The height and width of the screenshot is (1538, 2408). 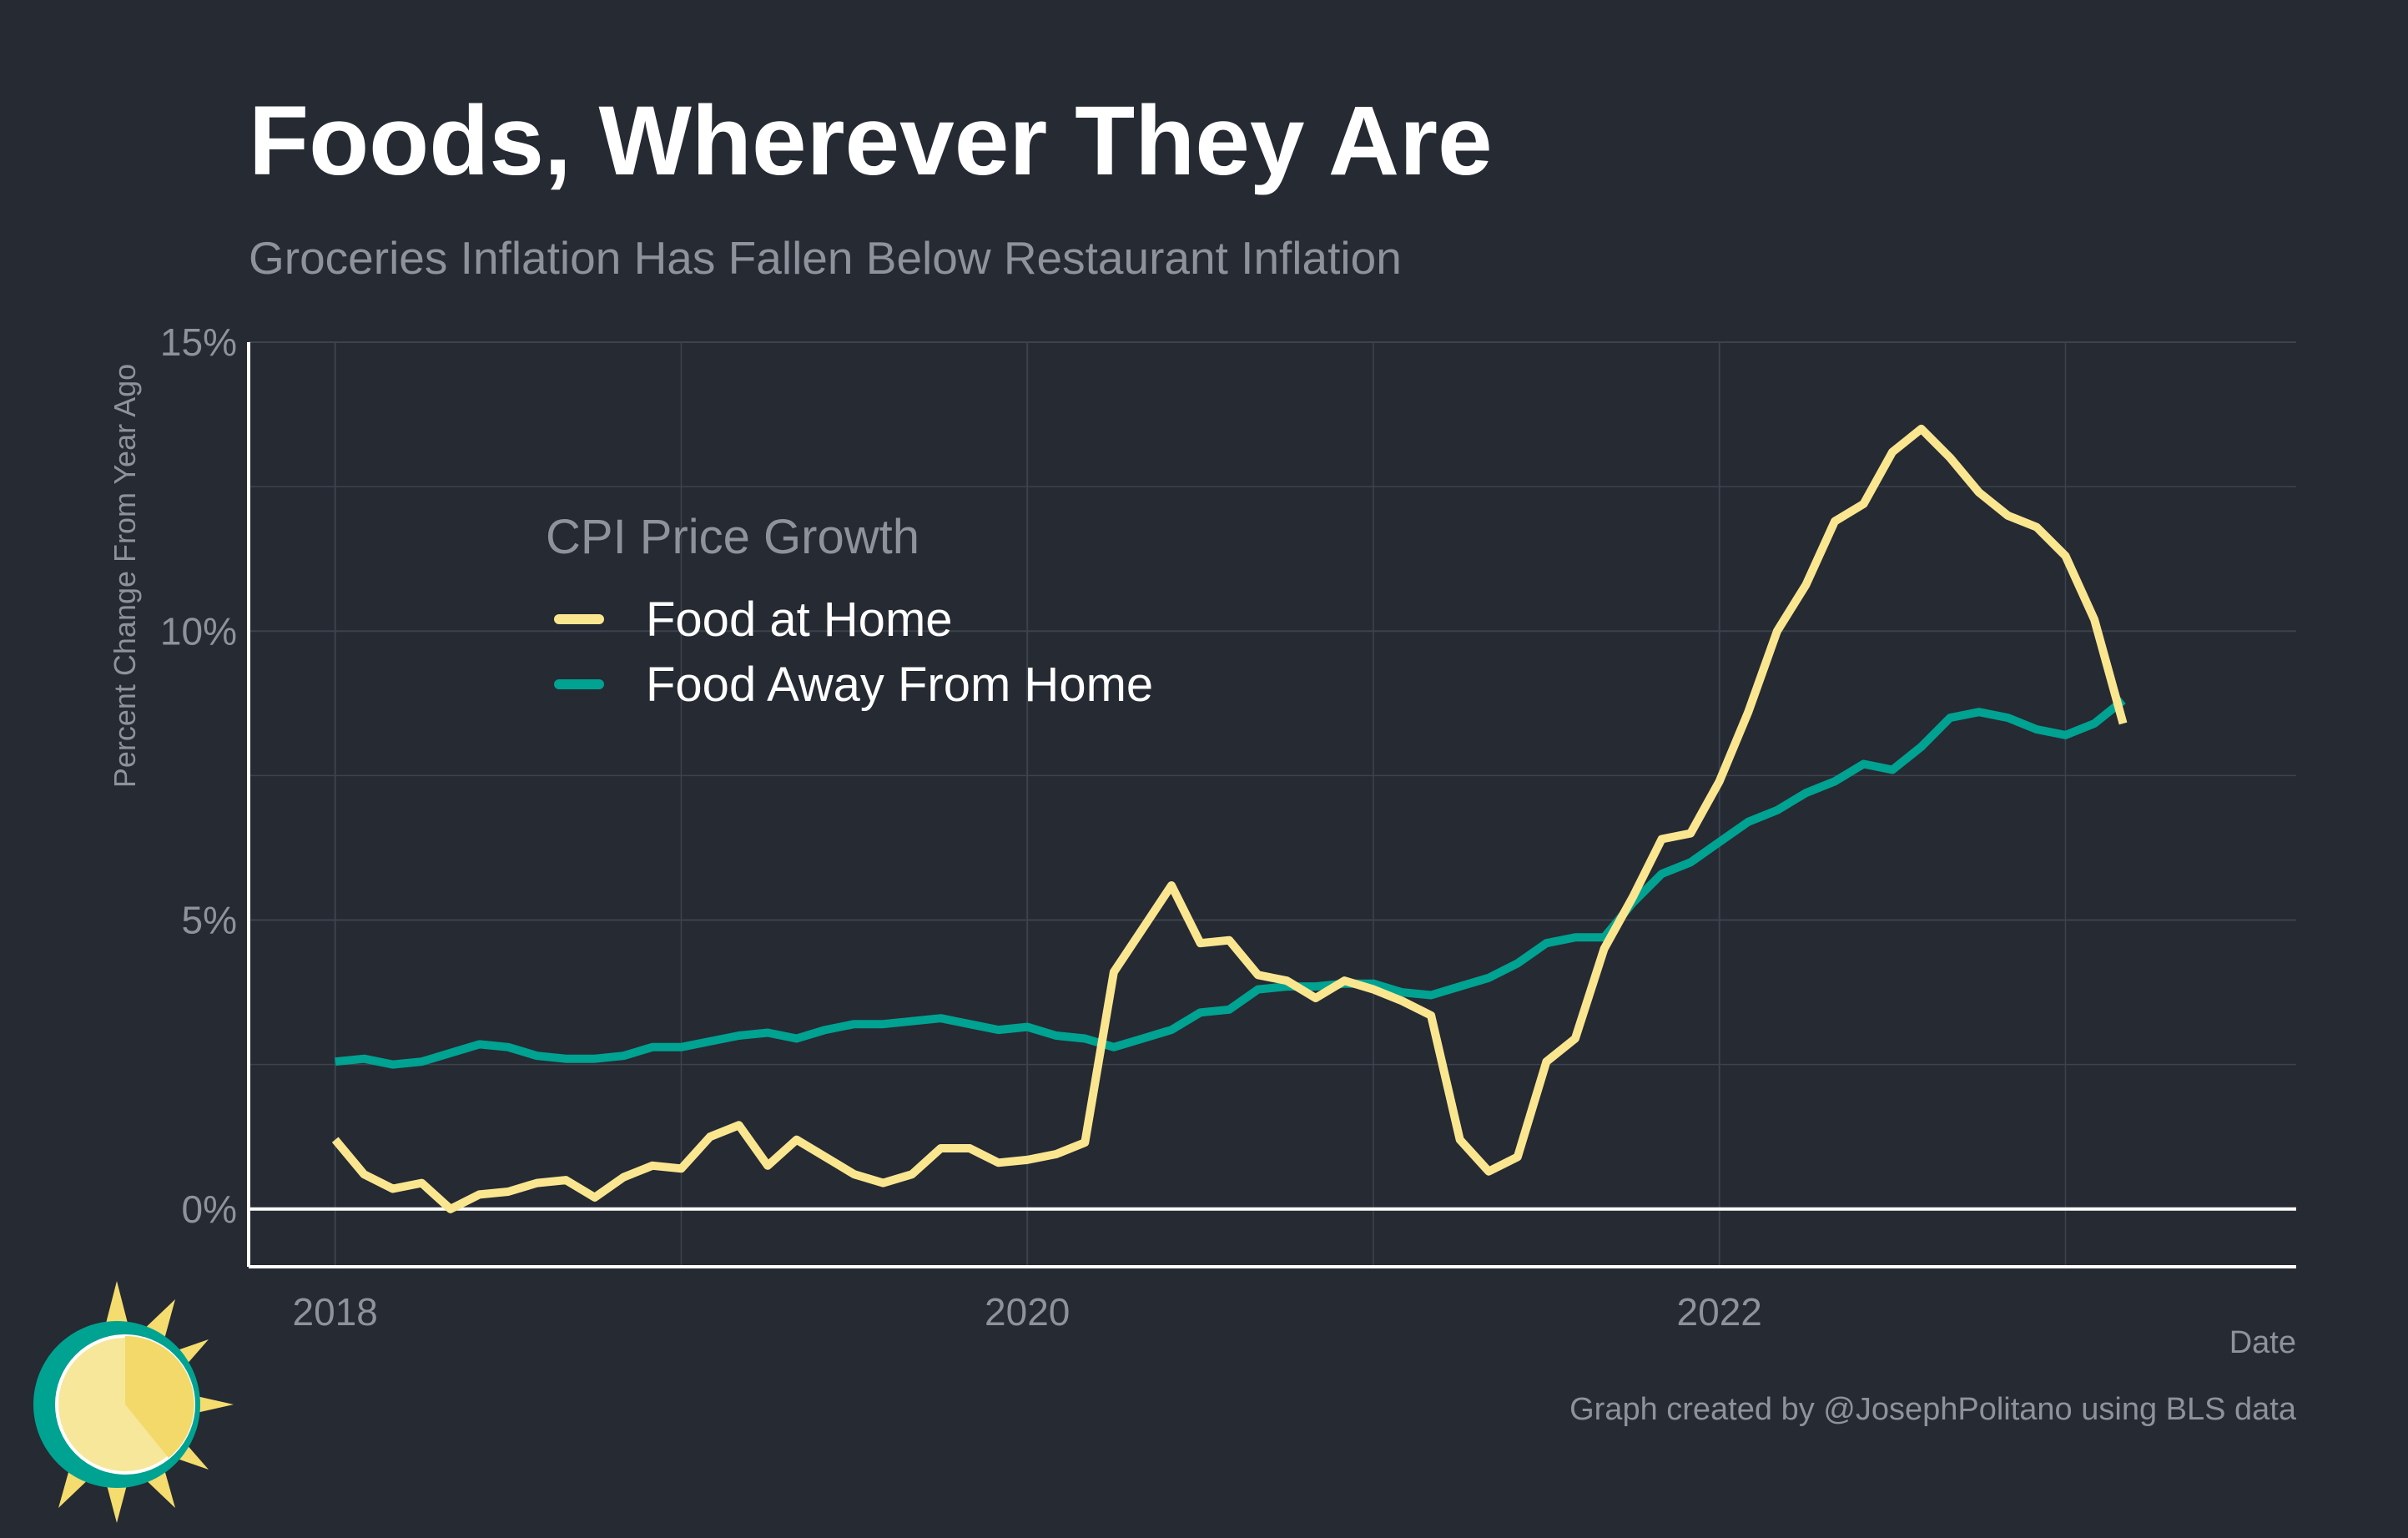 What do you see at coordinates (732, 537) in the screenshot?
I see `legend-title: CPI Price Growth` at bounding box center [732, 537].